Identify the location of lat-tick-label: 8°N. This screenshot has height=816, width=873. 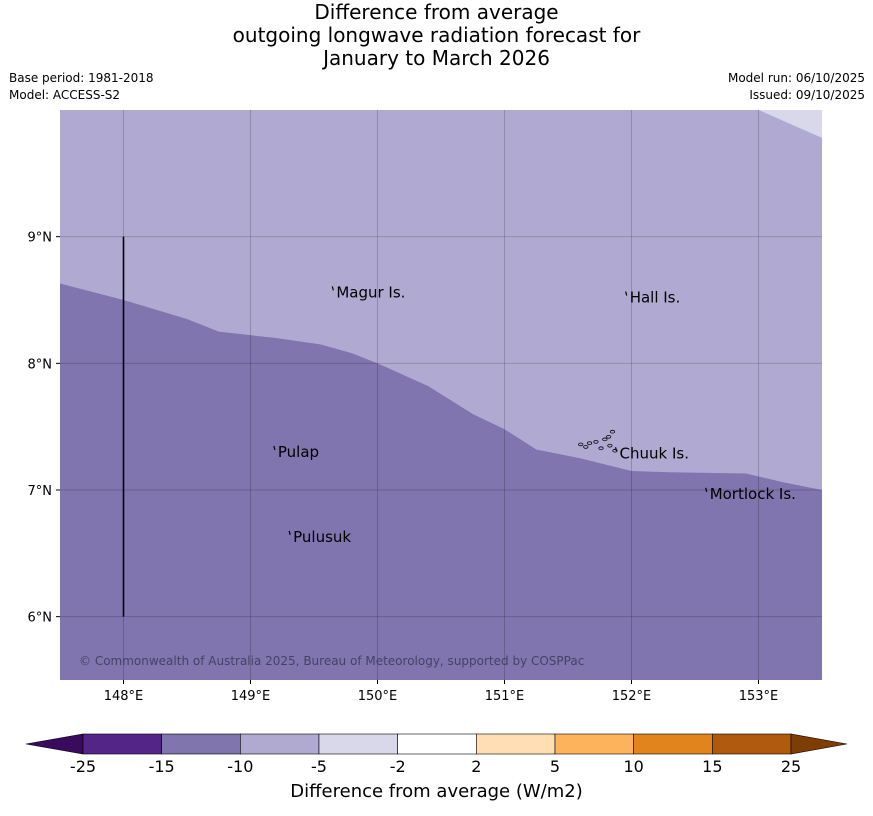
(40, 364).